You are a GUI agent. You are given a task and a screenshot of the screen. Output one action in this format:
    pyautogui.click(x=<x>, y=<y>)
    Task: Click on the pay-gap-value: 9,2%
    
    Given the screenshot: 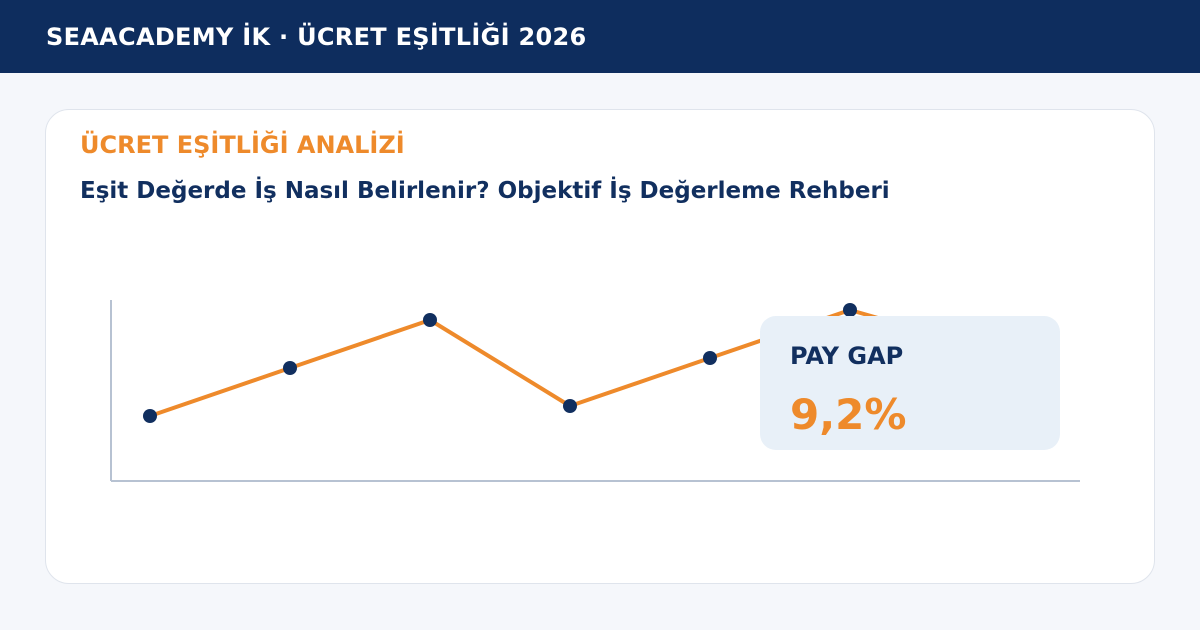 What is the action you would take?
    pyautogui.click(x=848, y=414)
    